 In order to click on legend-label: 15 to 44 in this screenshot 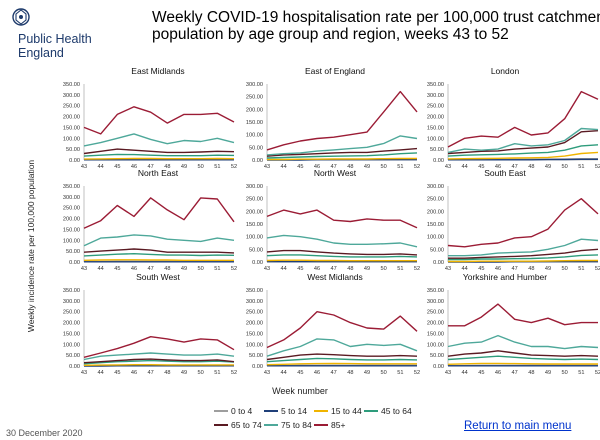, I will do `click(346, 411)`.